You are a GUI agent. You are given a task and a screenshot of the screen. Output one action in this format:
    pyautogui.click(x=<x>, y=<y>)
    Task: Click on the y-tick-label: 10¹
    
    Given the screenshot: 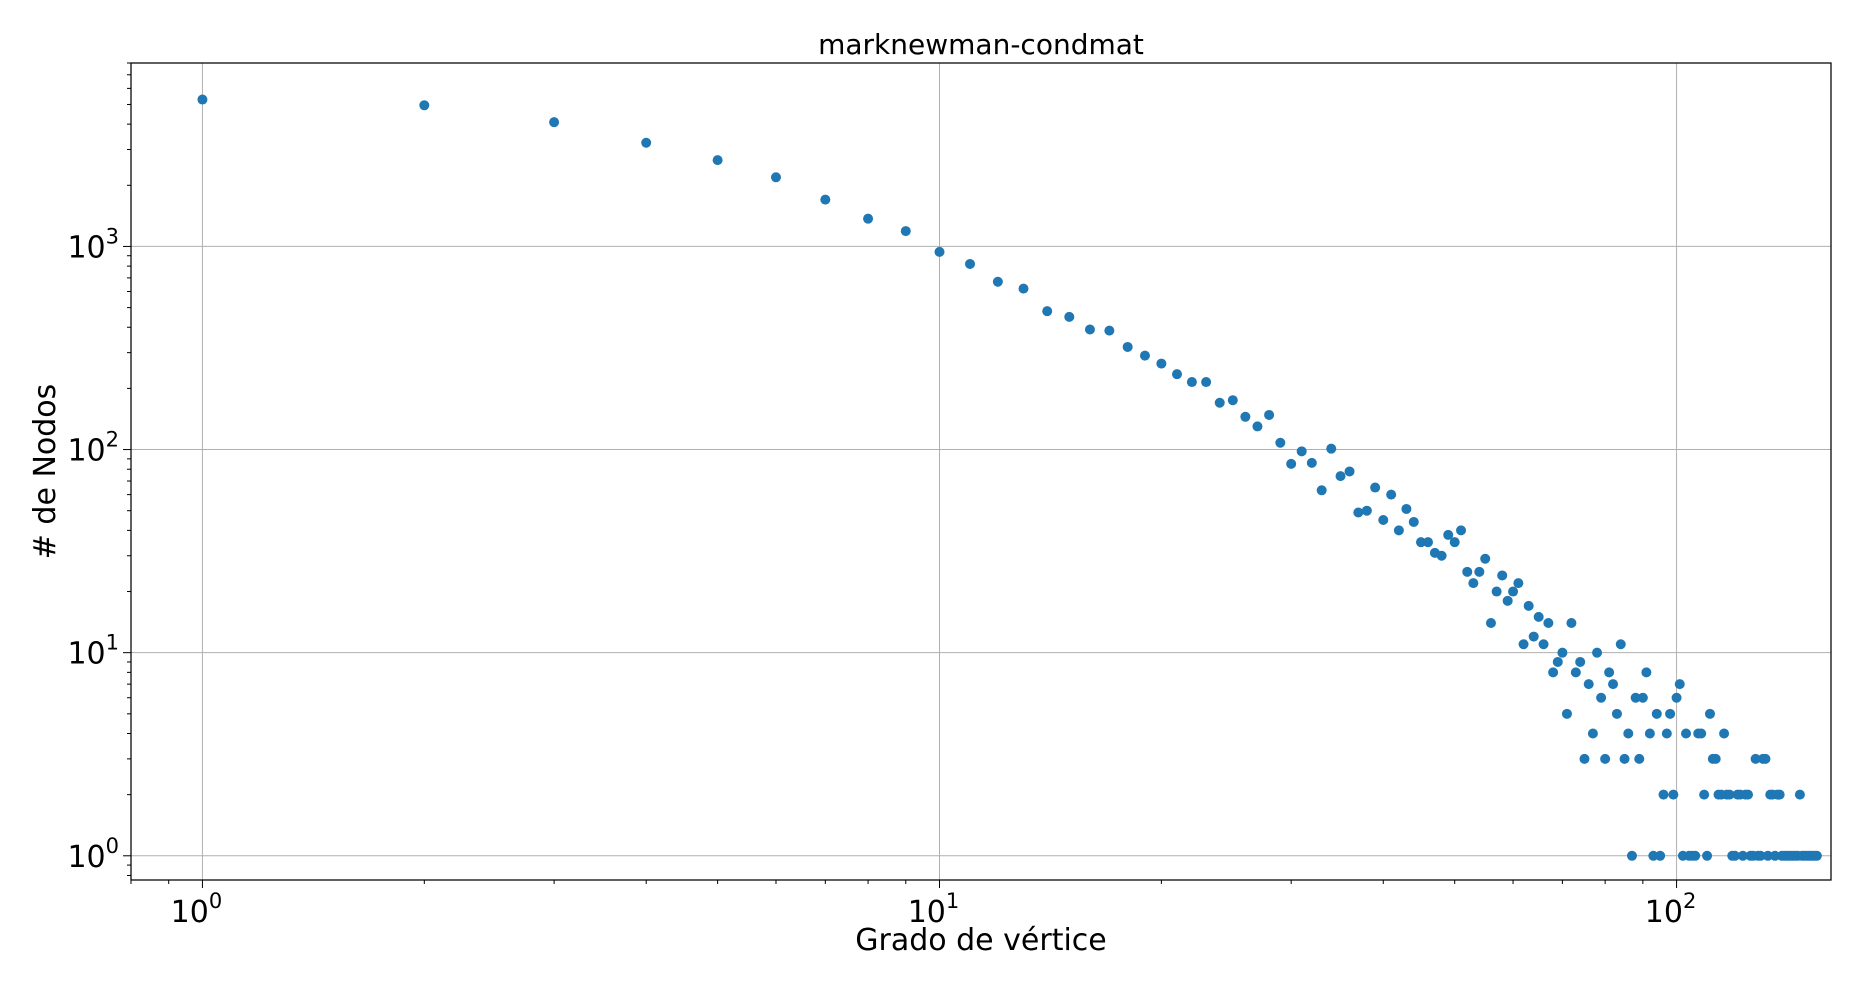 What is the action you would take?
    pyautogui.click(x=93, y=651)
    